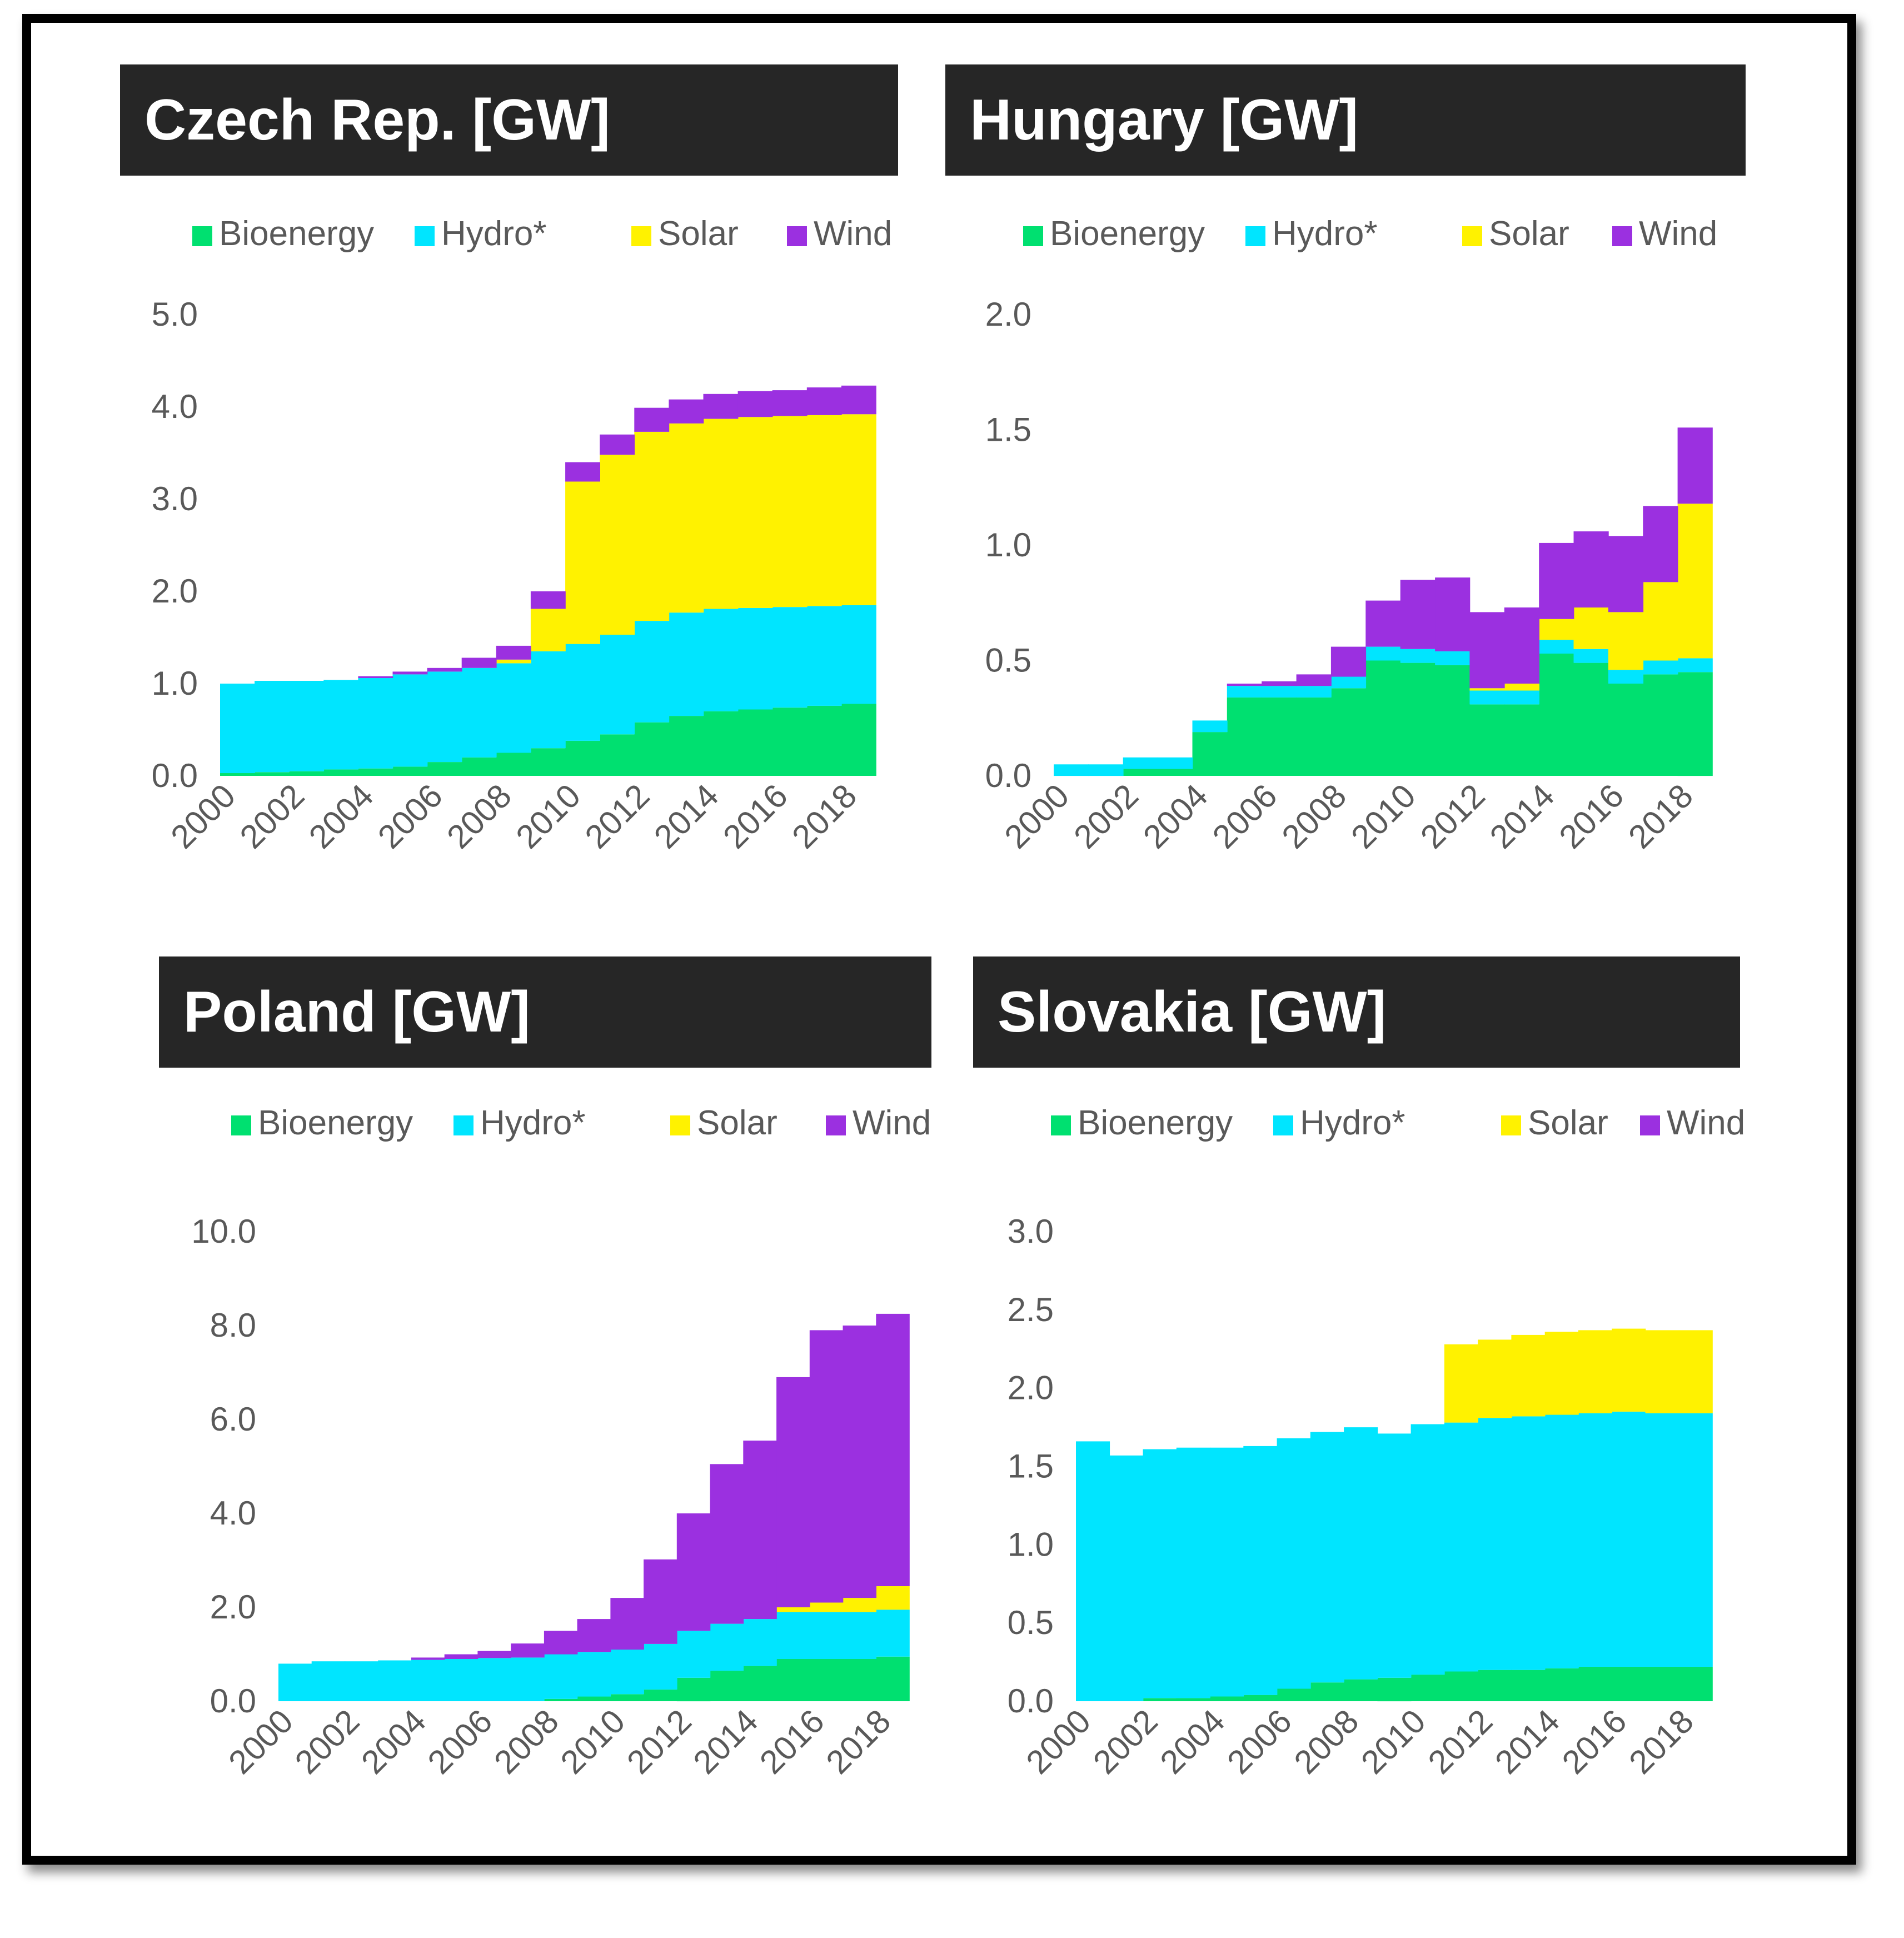 Image resolution: width=1904 pixels, height=1938 pixels. I want to click on area-segment-hydro-2000, so click(1071, 770).